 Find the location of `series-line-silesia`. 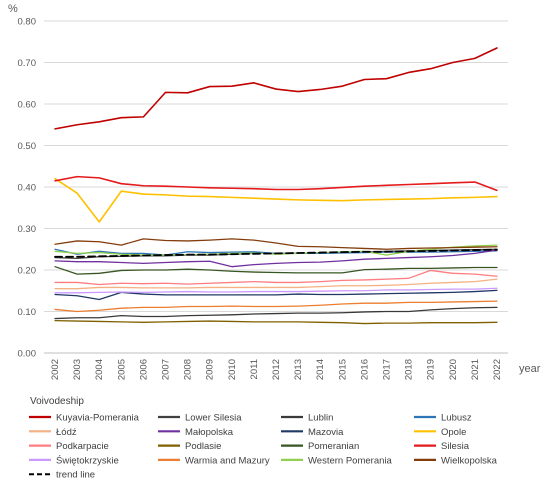

series-line-silesia is located at coordinates (276, 183).